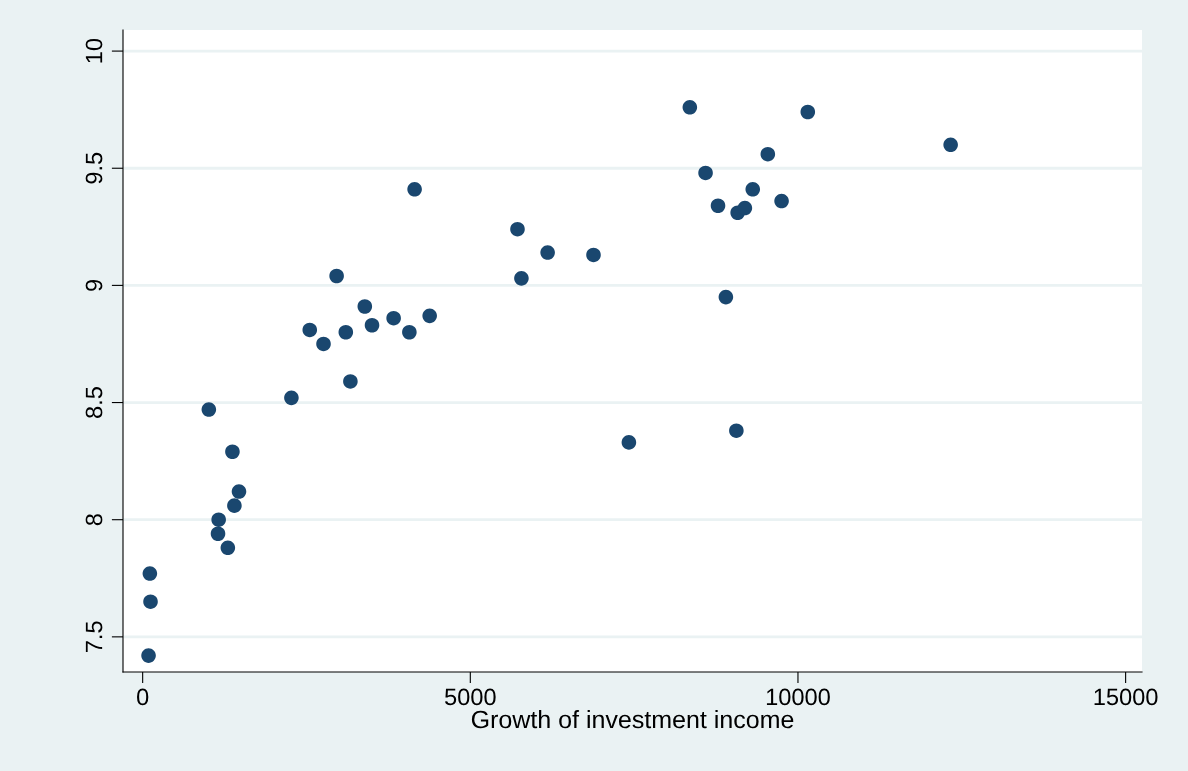 The width and height of the screenshot is (1188, 771). I want to click on y-tick-label: 8, so click(94, 520).